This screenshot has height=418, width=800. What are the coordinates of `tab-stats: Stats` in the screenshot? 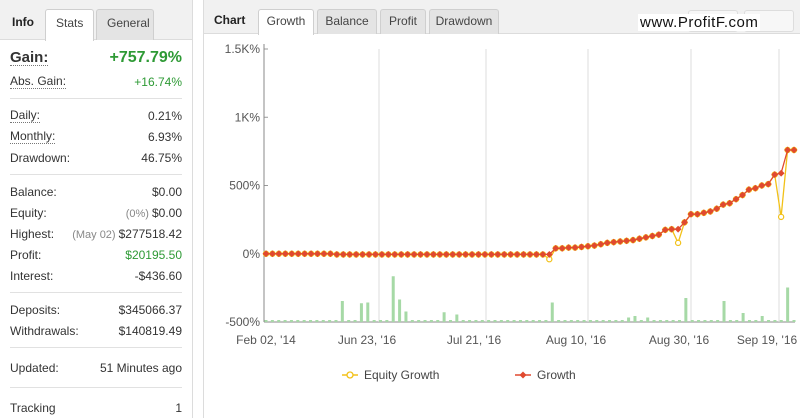 It's located at (70, 25).